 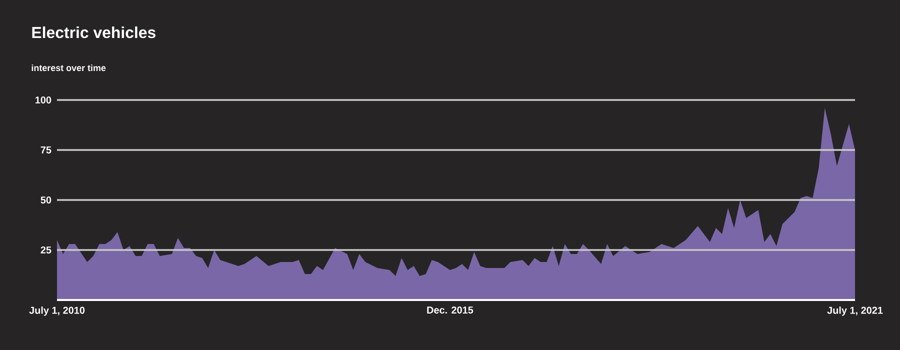 What do you see at coordinates (46, 150) in the screenshot?
I see `y-tick-label: 75` at bounding box center [46, 150].